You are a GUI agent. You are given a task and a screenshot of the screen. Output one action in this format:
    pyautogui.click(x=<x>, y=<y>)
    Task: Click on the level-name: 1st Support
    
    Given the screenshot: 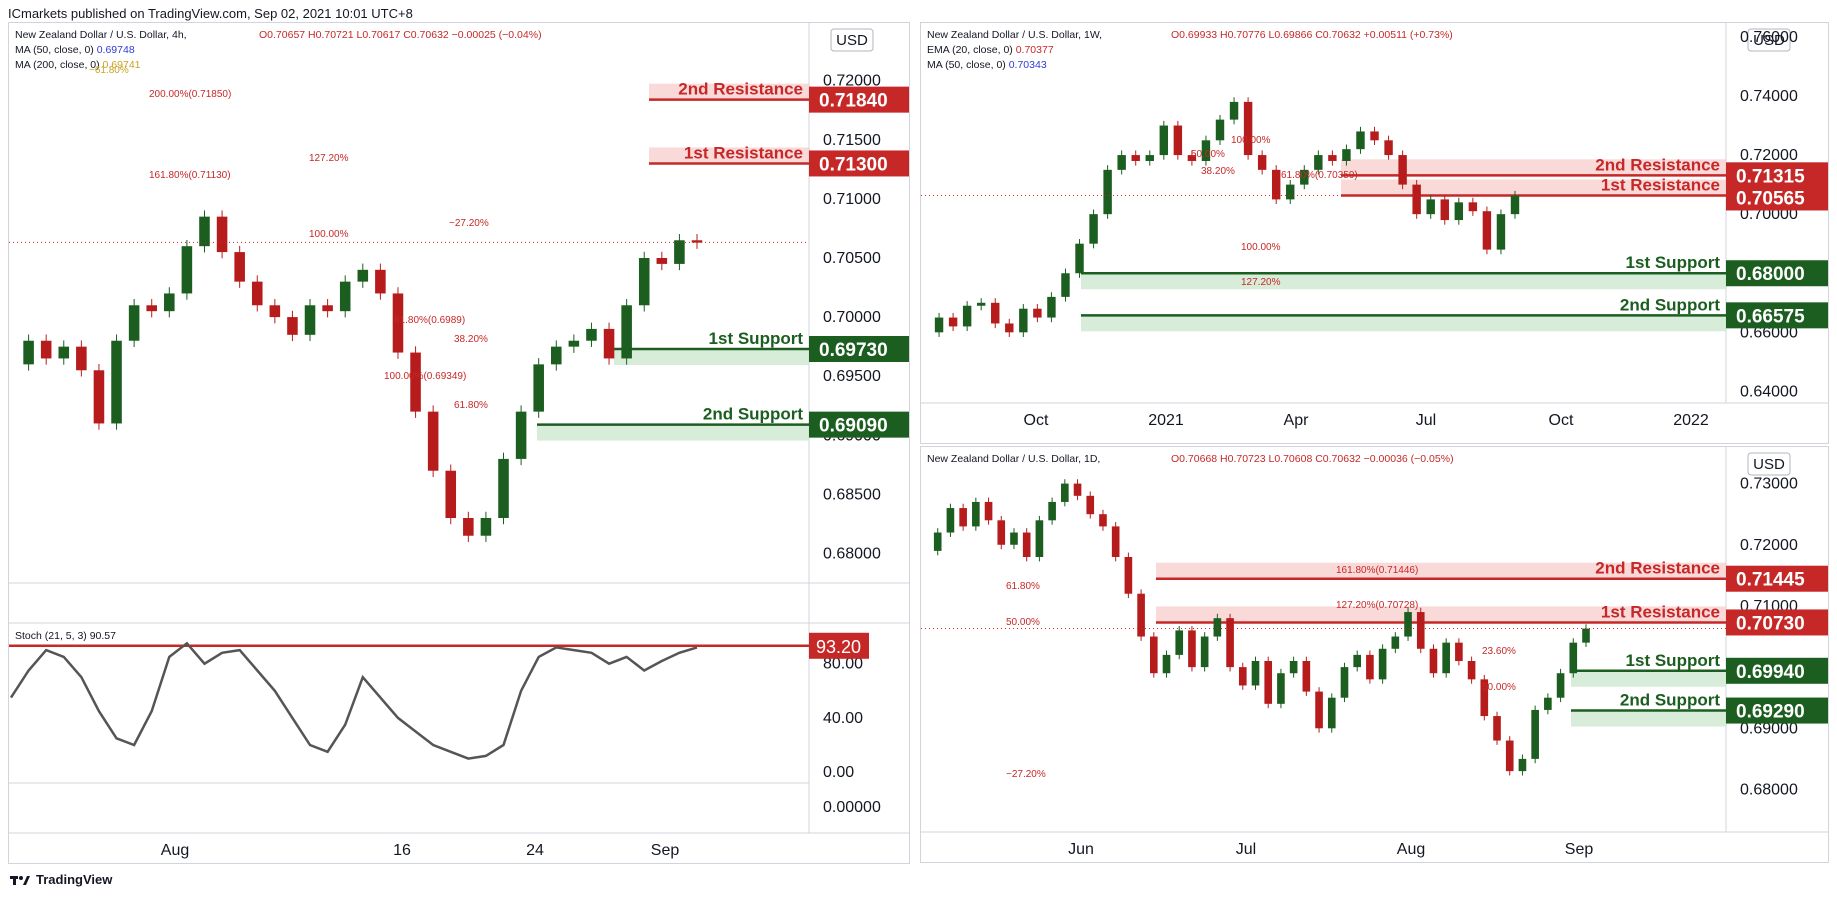 What is the action you would take?
    pyautogui.click(x=756, y=338)
    